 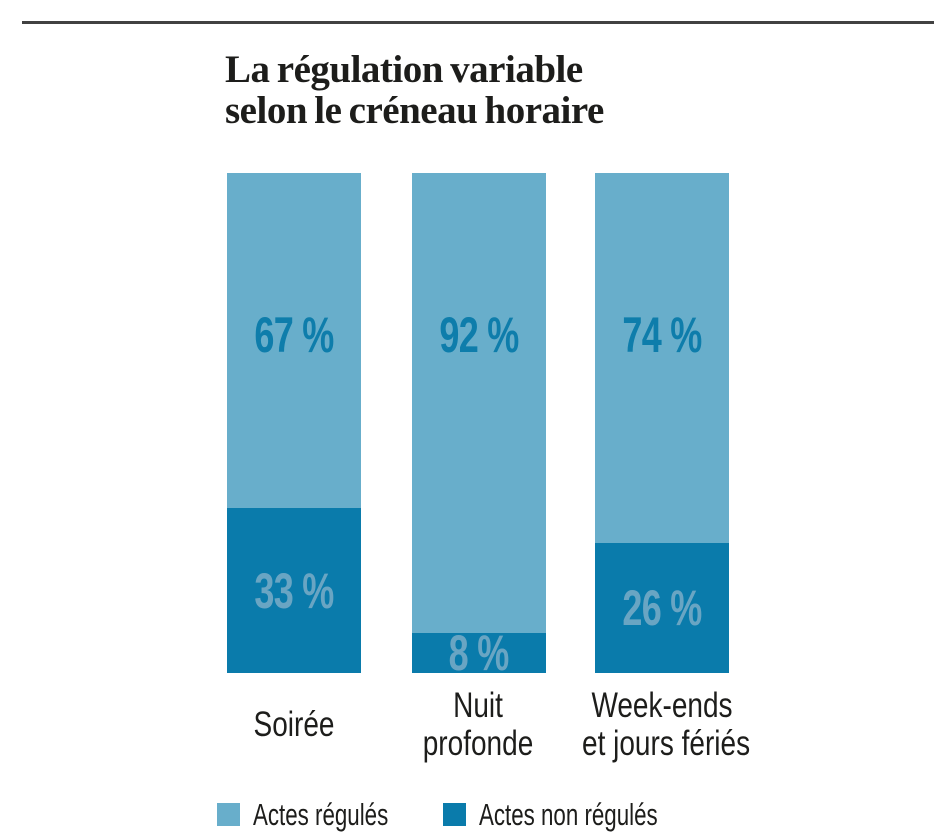 I want to click on value-label-non-regules-nuit: 8 %, so click(x=479, y=653).